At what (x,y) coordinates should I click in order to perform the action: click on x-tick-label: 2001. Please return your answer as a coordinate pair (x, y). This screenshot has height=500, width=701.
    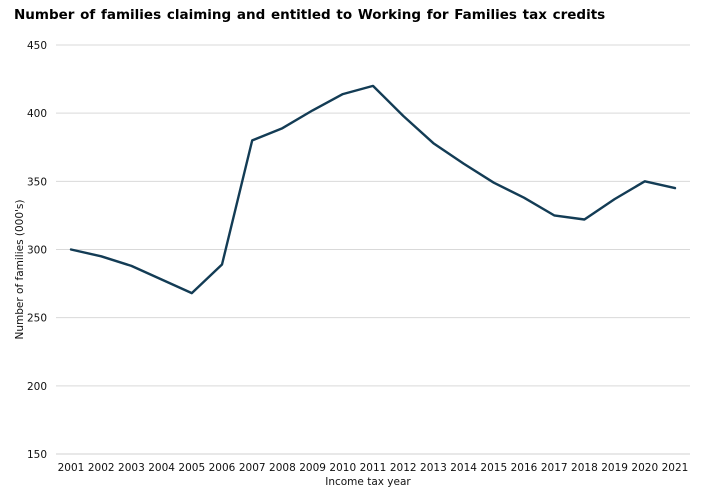
    Looking at the image, I should click on (71, 468).